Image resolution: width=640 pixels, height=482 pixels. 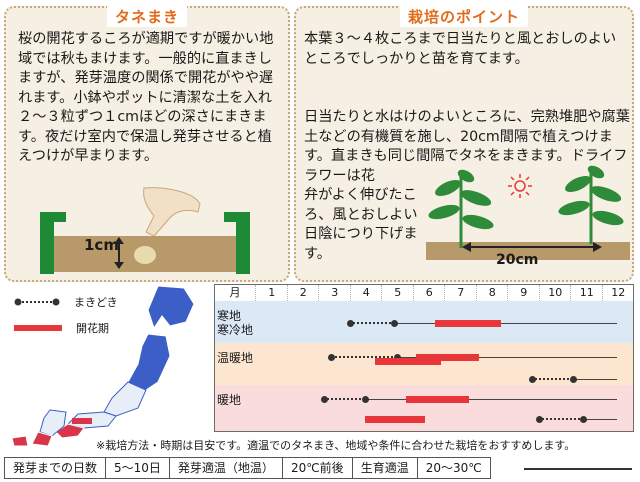 What do you see at coordinates (235, 323) in the screenshot?
I see `region-label: 寒地 寒冷地` at bounding box center [235, 323].